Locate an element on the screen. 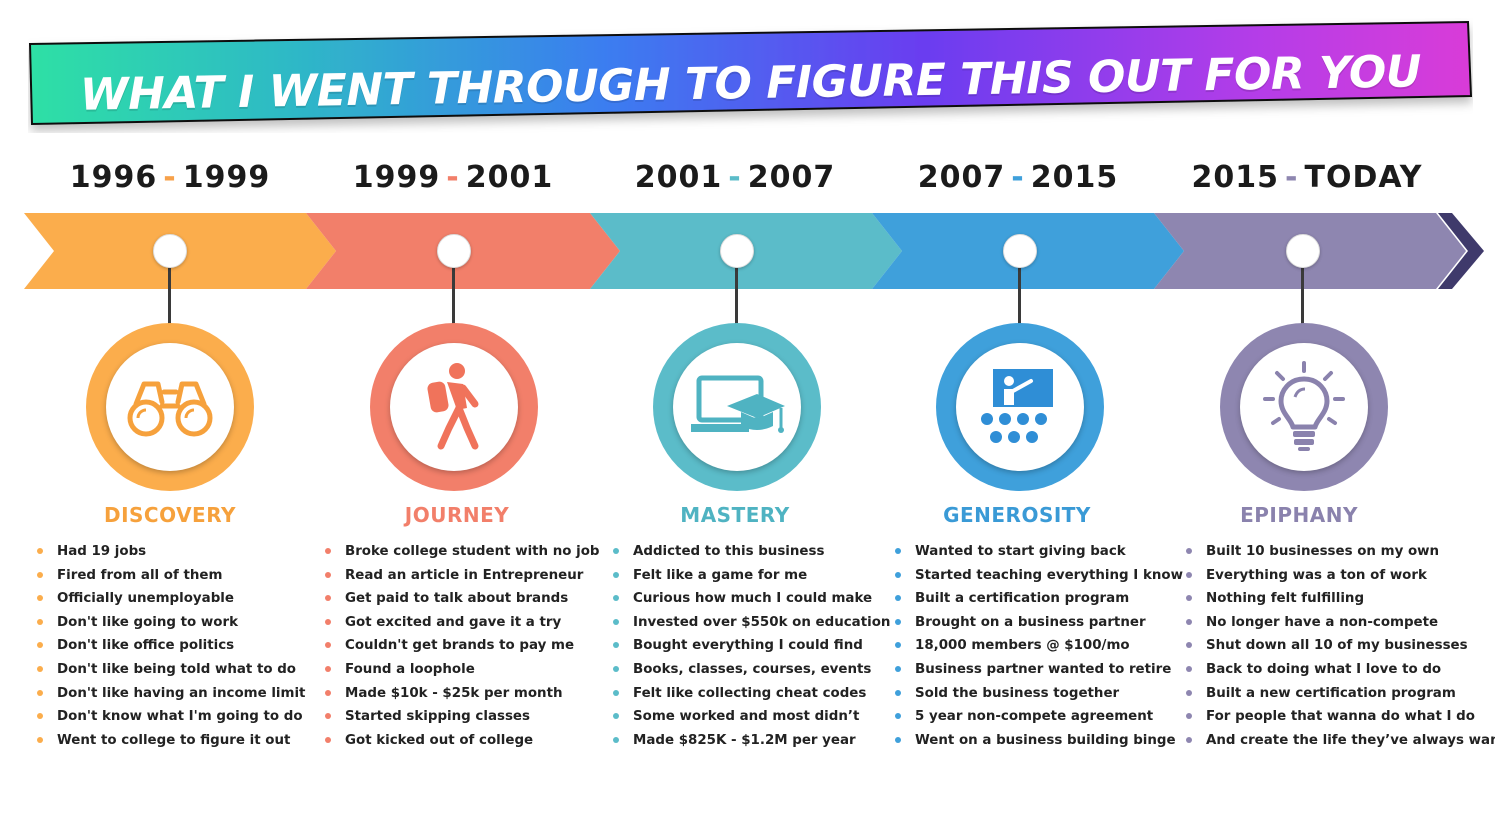 This screenshot has width=1495, height=837. stage-label-epiphany: EPIPHANY is located at coordinates (1299, 515).